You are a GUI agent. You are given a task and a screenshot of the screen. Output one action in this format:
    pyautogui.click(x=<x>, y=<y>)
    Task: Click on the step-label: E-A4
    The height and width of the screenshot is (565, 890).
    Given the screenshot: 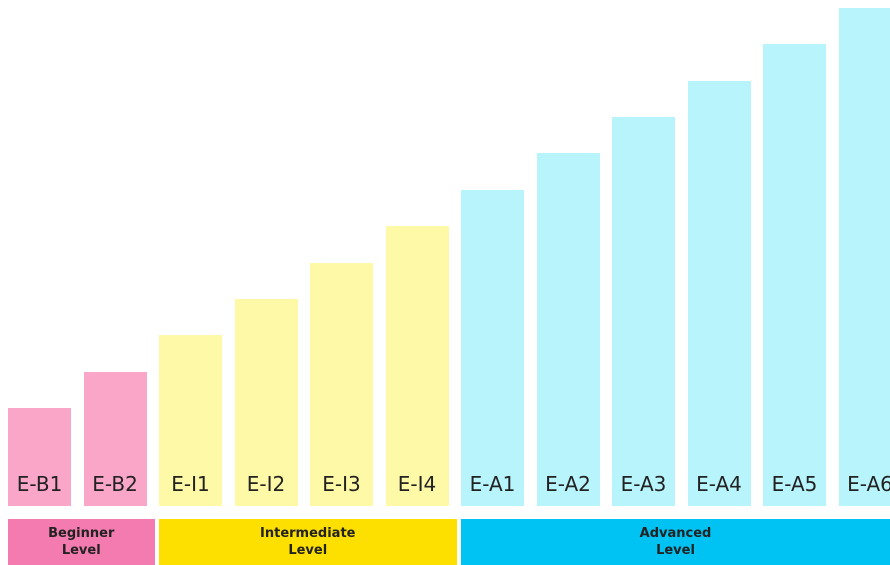 What is the action you would take?
    pyautogui.click(x=719, y=483)
    